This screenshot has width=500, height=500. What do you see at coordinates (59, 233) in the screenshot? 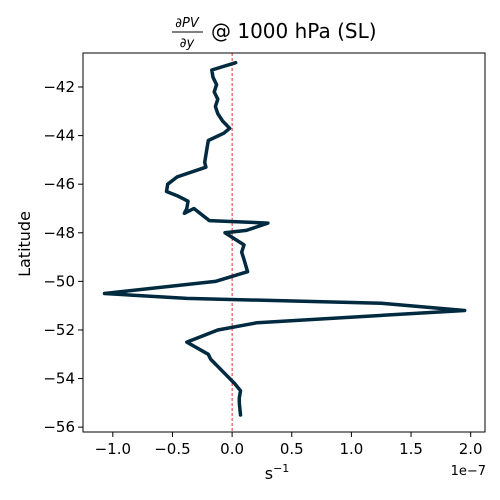
I see `y-tick-label: −48` at bounding box center [59, 233].